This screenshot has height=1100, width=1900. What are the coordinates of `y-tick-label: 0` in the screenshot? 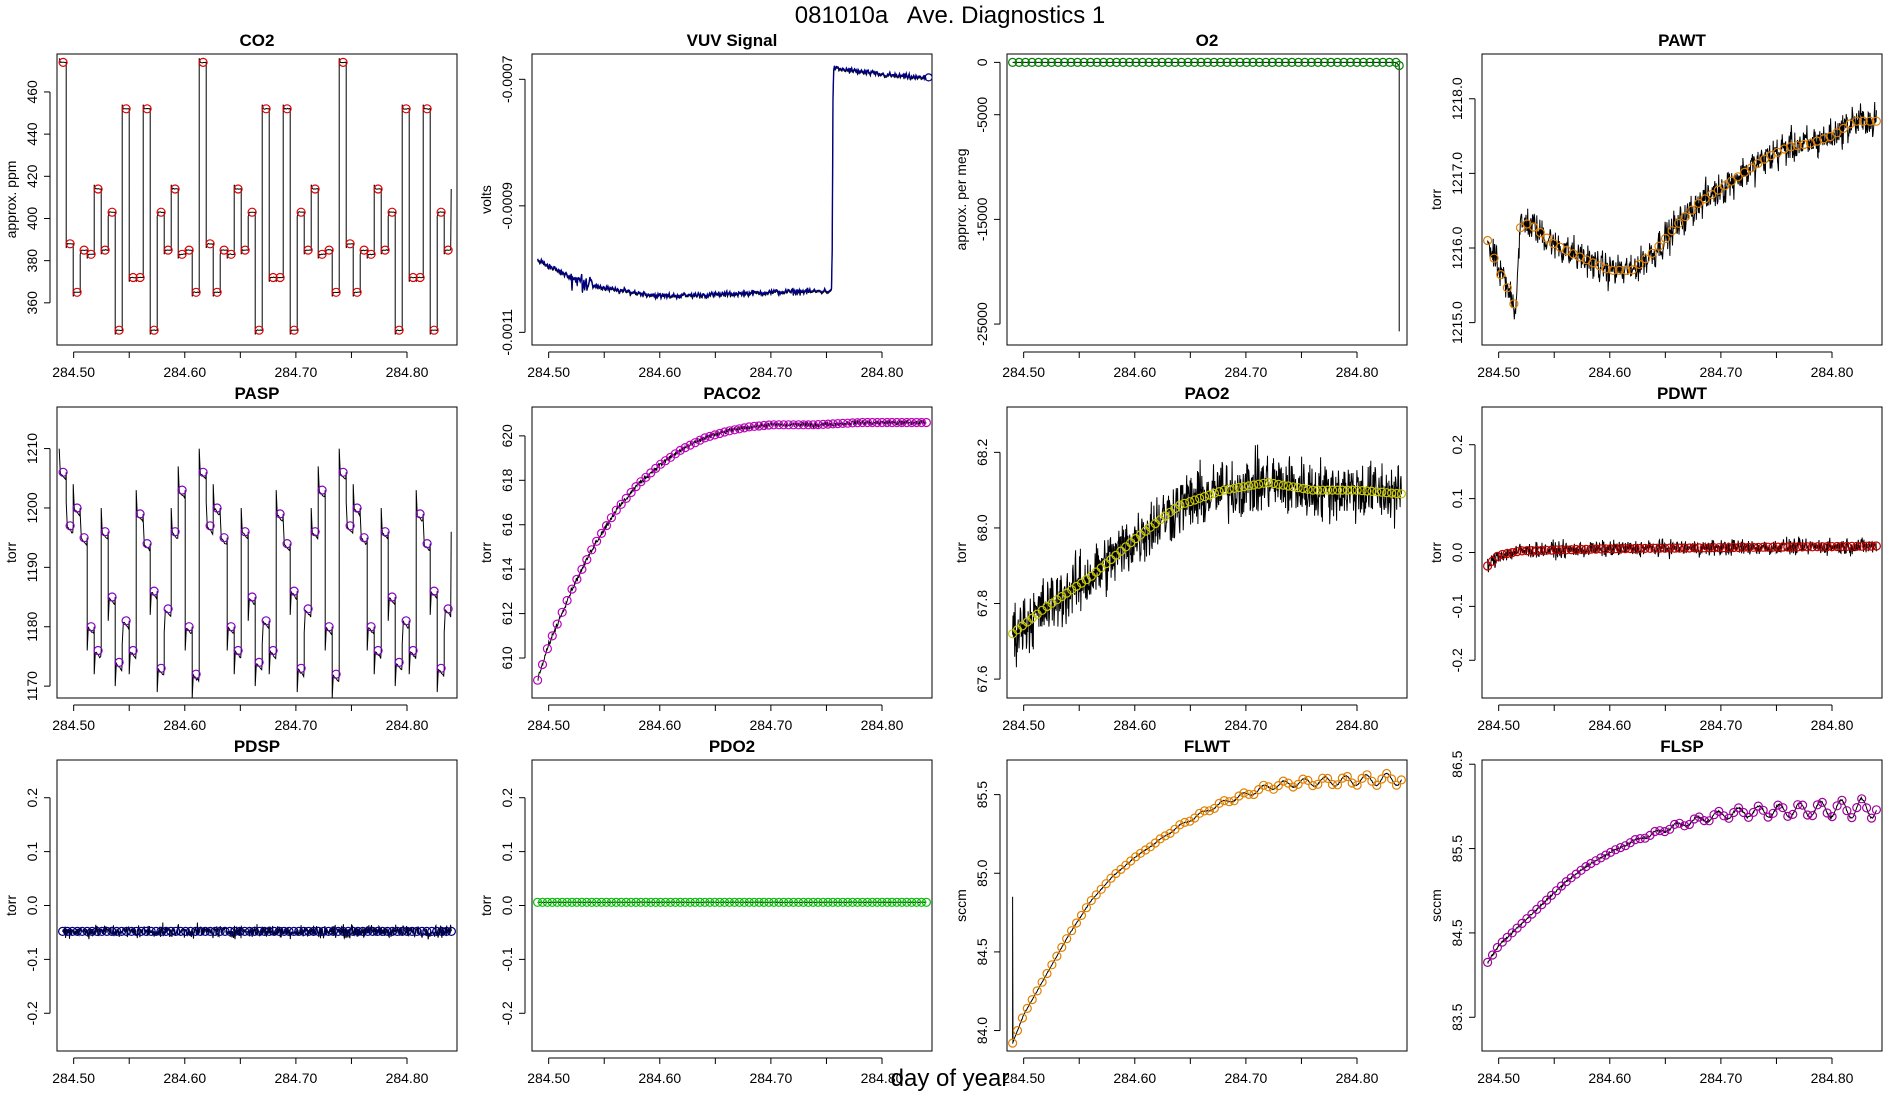 It's located at (982, 62).